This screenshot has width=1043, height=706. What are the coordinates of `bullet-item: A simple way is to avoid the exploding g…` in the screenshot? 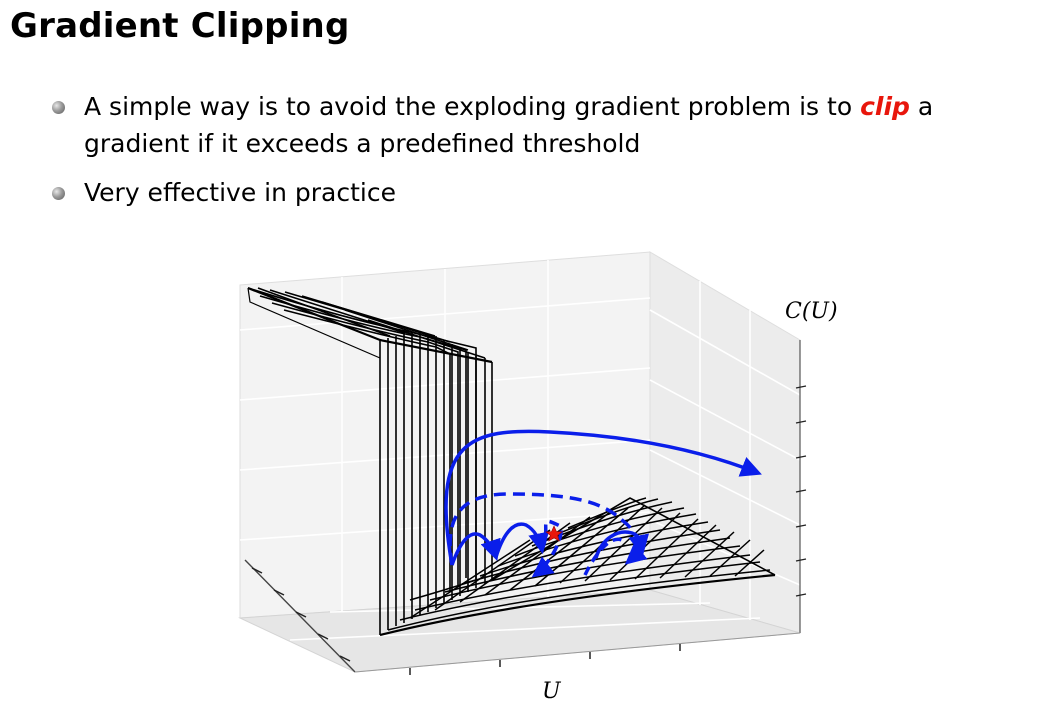 It's located at (540, 125).